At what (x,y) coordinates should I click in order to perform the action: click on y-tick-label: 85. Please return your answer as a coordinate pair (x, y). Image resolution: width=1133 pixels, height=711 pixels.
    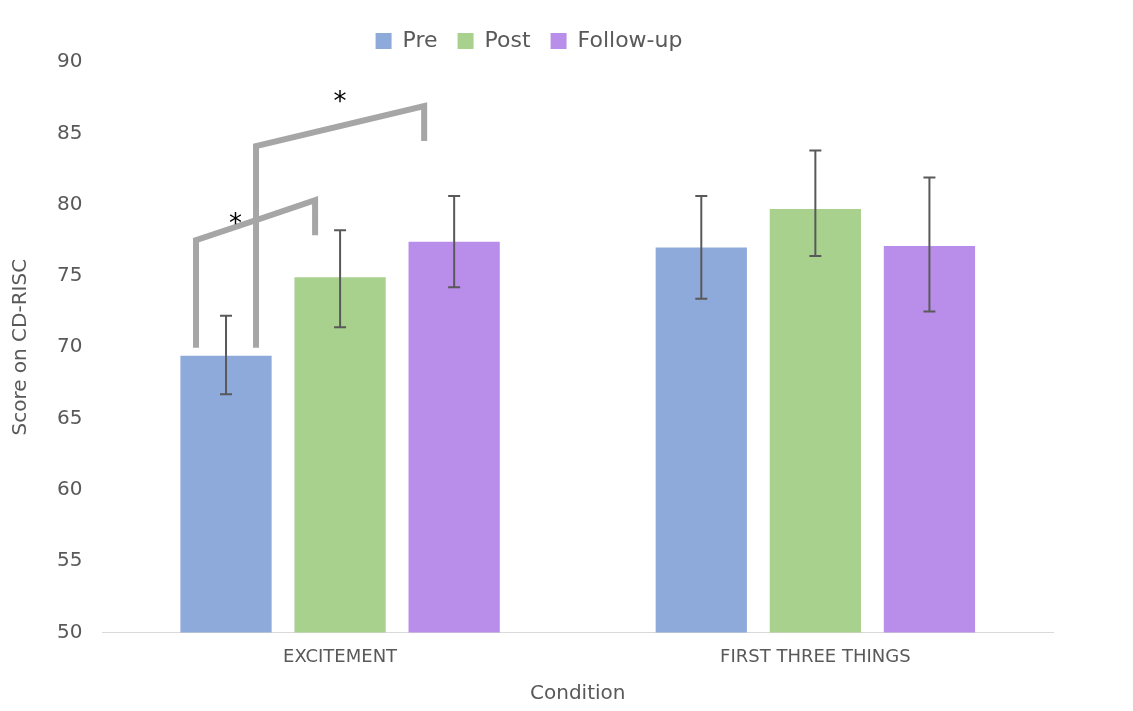
    Looking at the image, I should click on (70, 131).